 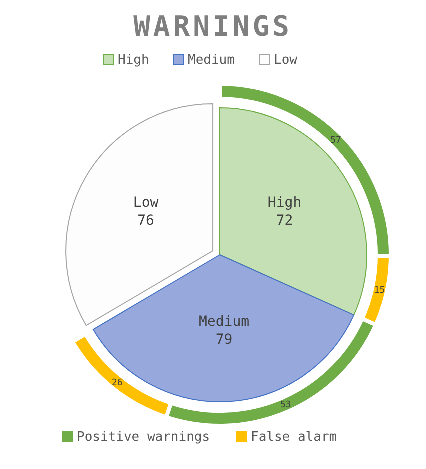 What do you see at coordinates (212, 60) in the screenshot?
I see `legend-label: Medium` at bounding box center [212, 60].